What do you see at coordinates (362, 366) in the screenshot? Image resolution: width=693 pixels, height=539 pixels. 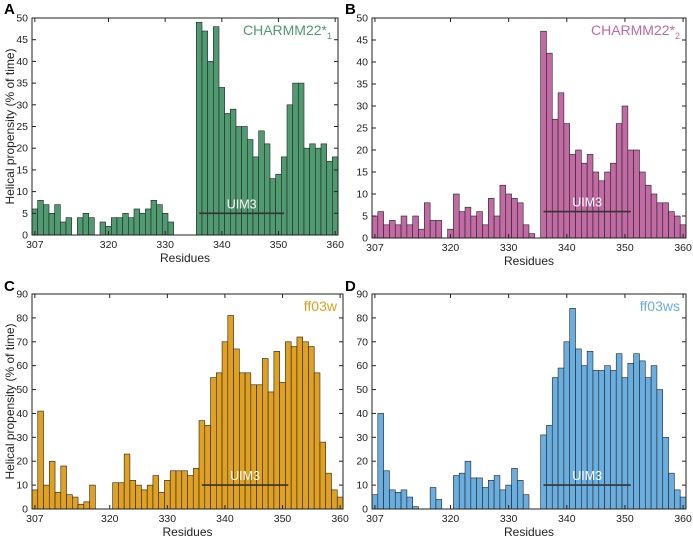 I see `y-tick-label: 60` at bounding box center [362, 366].